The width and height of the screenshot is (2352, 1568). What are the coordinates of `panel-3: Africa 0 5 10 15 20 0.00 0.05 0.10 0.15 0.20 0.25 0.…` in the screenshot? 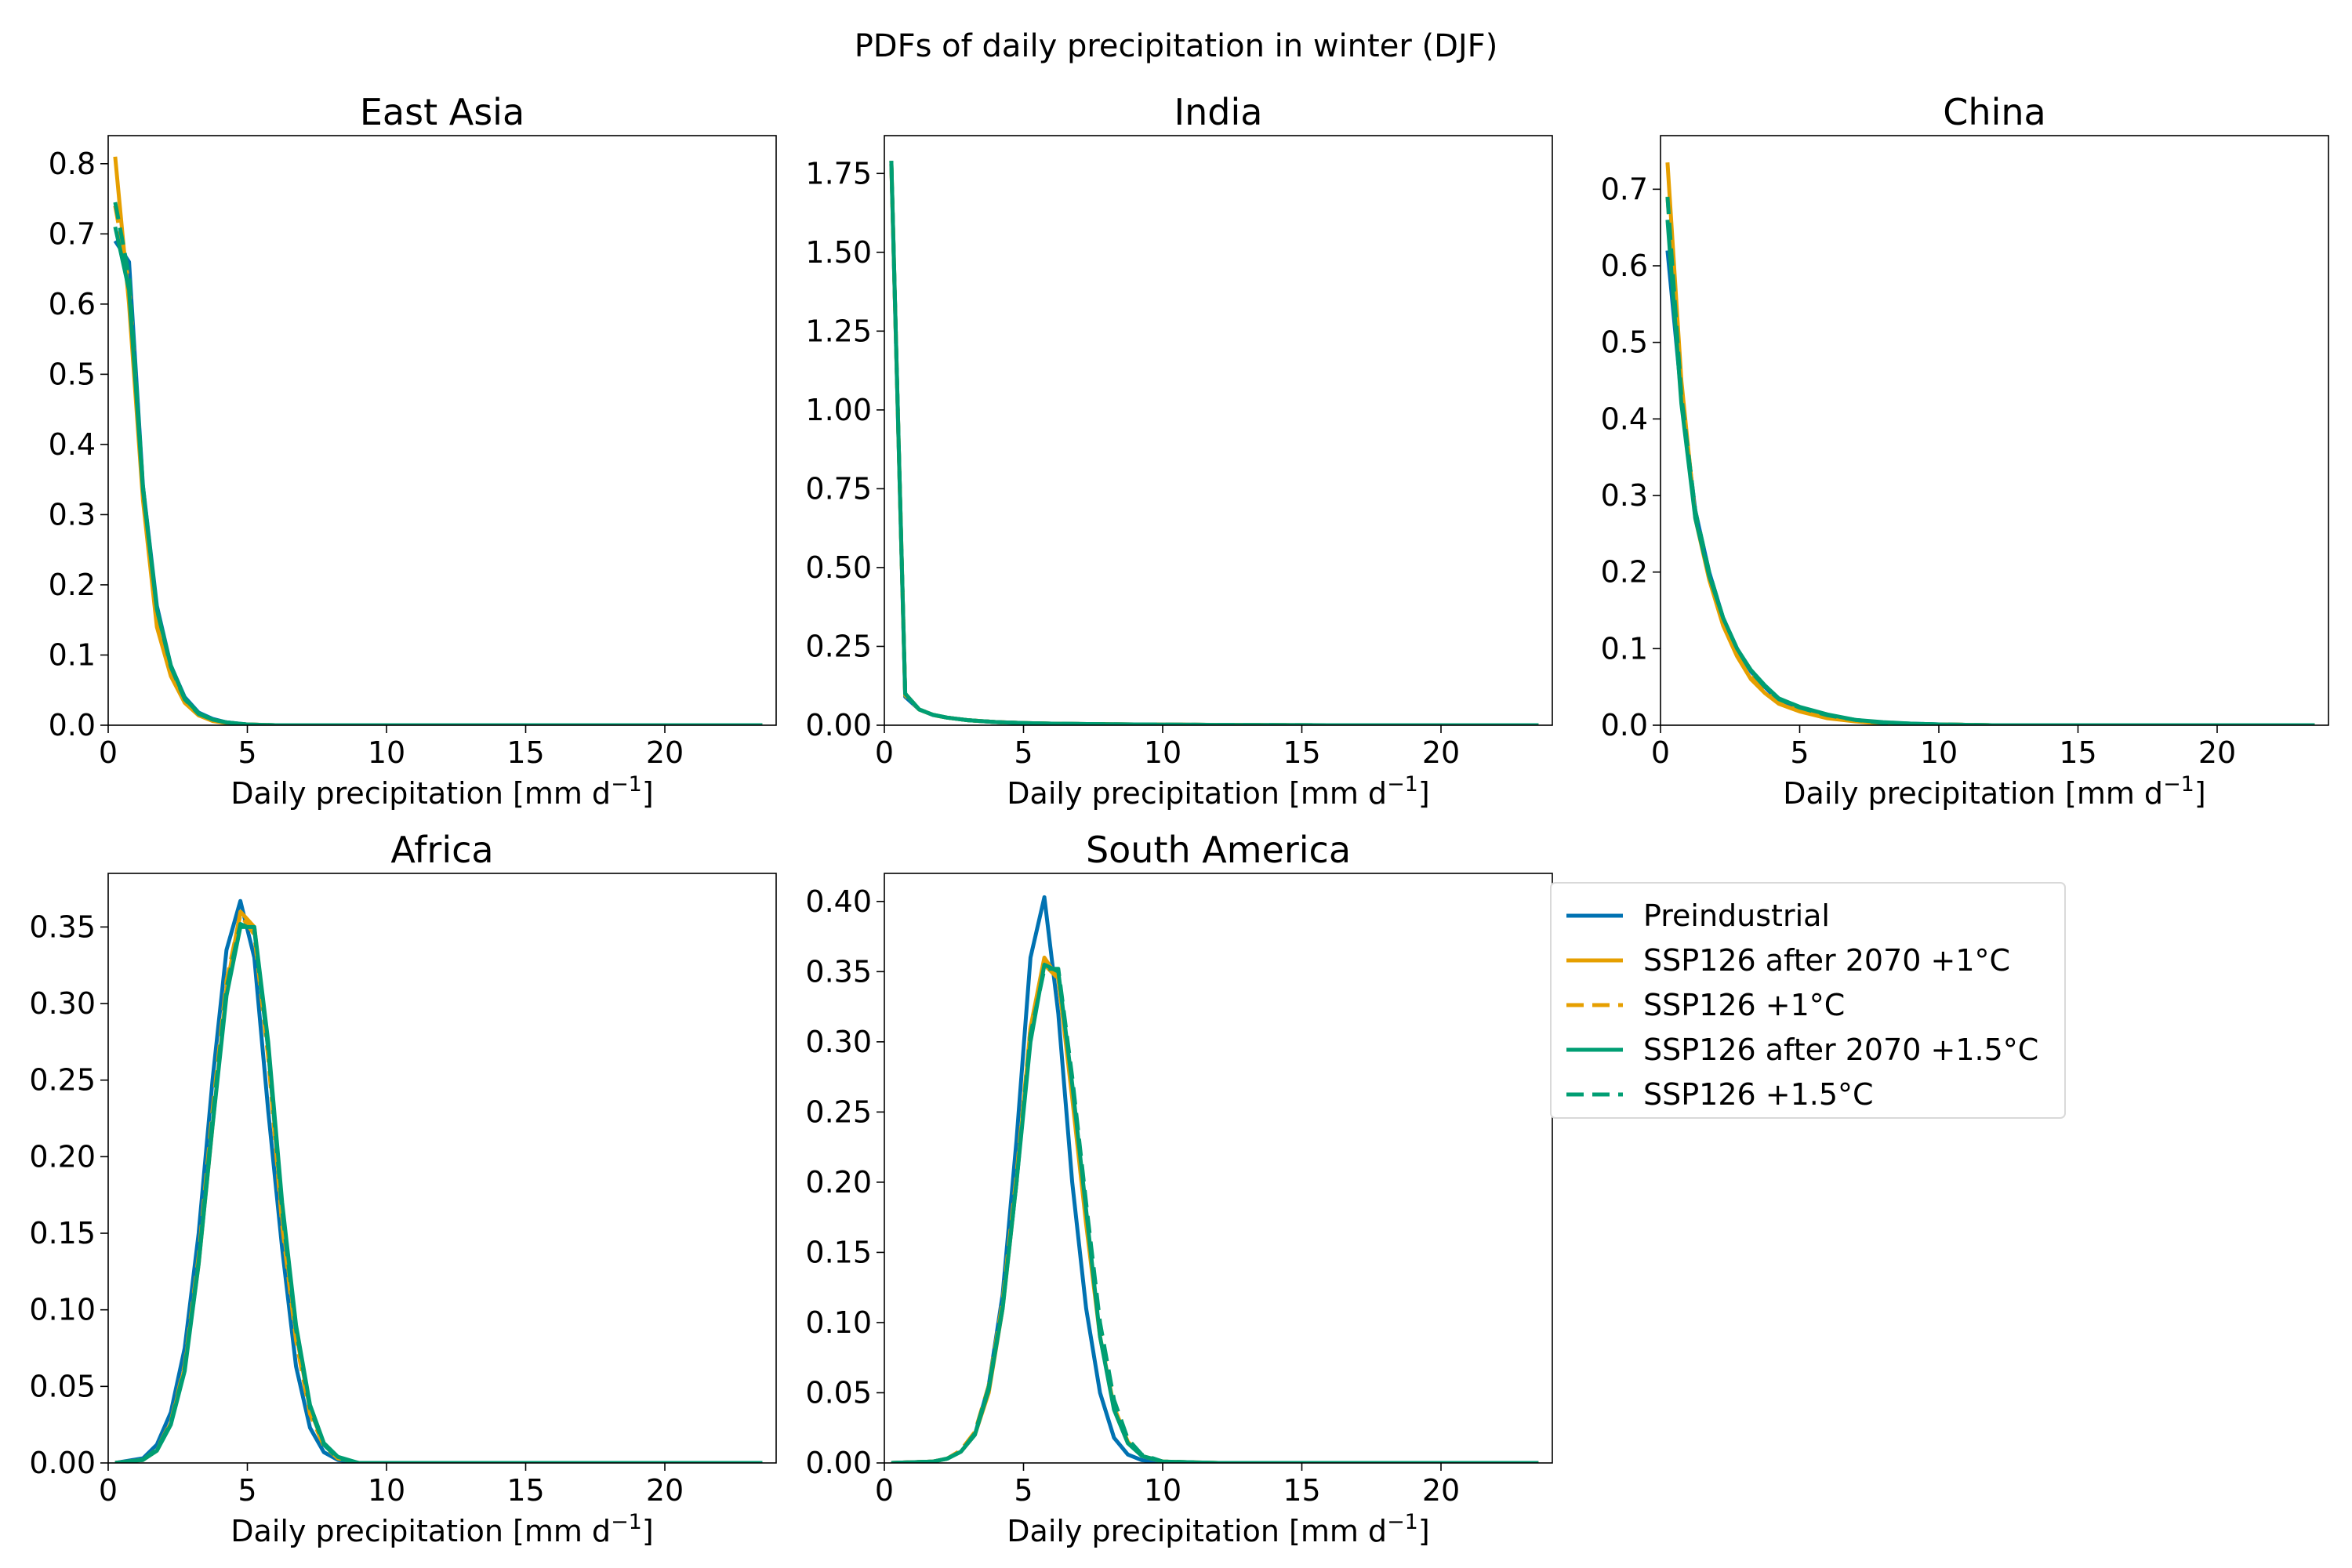 It's located at (403, 1188).